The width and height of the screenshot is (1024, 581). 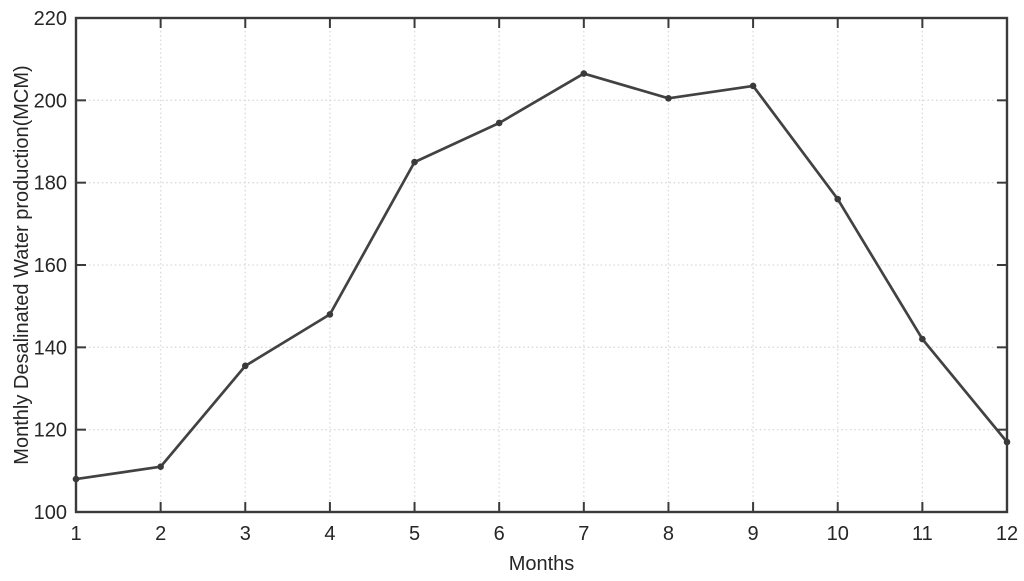 What do you see at coordinates (50, 431) in the screenshot?
I see `y-tick-label: 120` at bounding box center [50, 431].